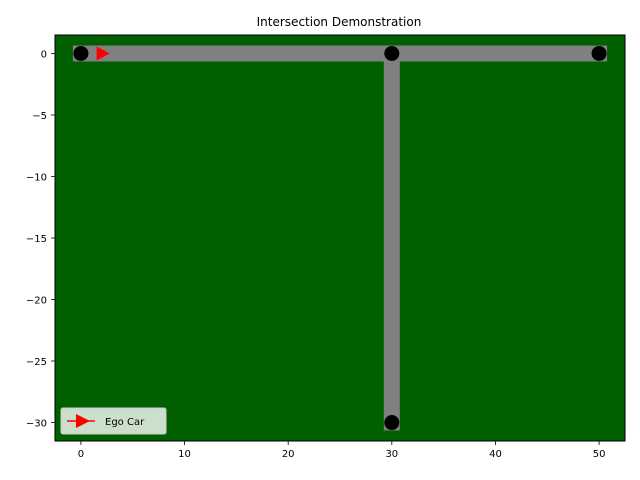 Image resolution: width=640 pixels, height=480 pixels. What do you see at coordinates (288, 454) in the screenshot?
I see `x-tick-label-2: 20` at bounding box center [288, 454].